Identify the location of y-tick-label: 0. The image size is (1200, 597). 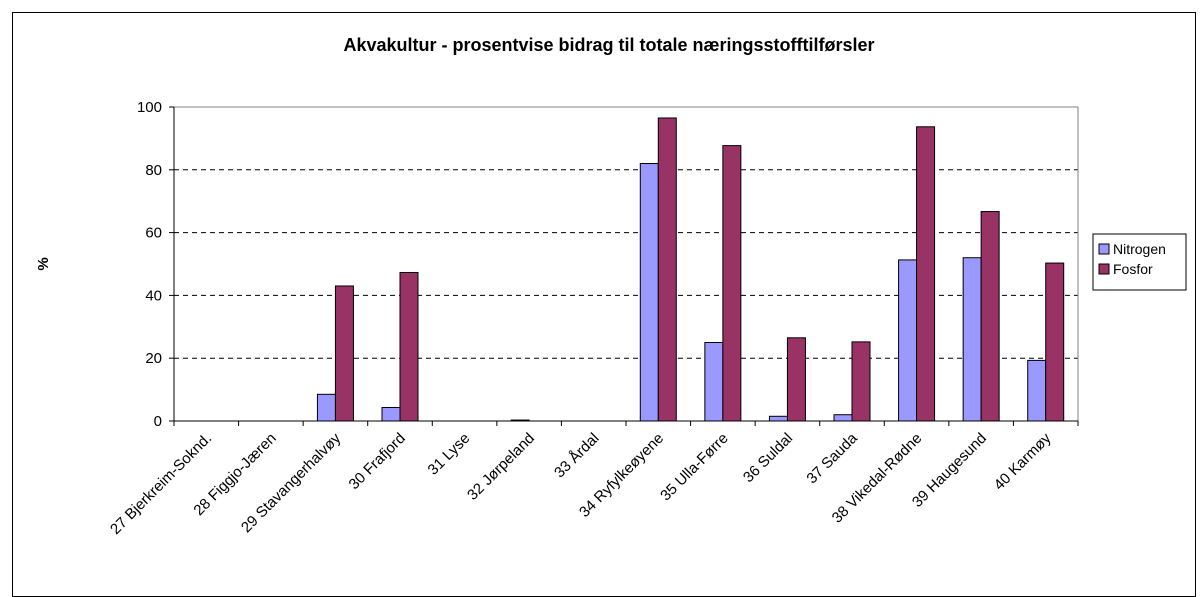
(158, 421).